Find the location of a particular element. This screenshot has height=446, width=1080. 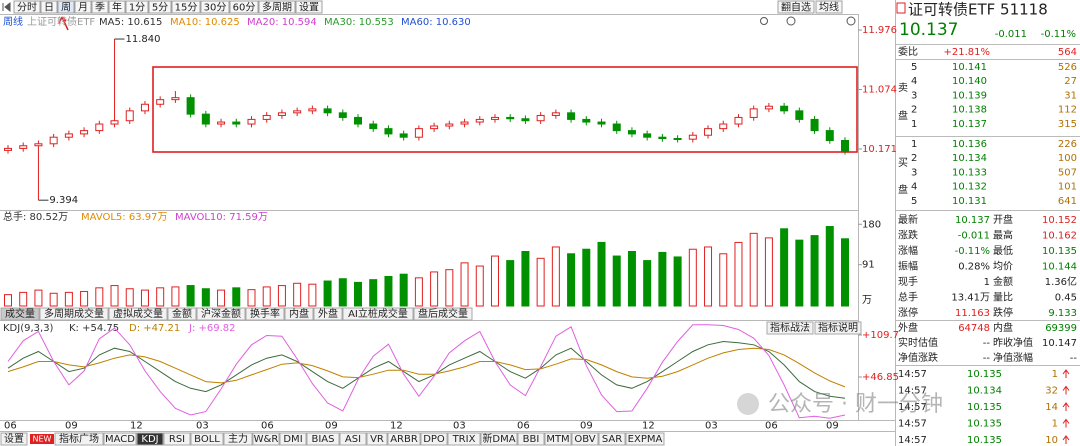

toolbar-button-label: 翻自选 is located at coordinates (796, 7).